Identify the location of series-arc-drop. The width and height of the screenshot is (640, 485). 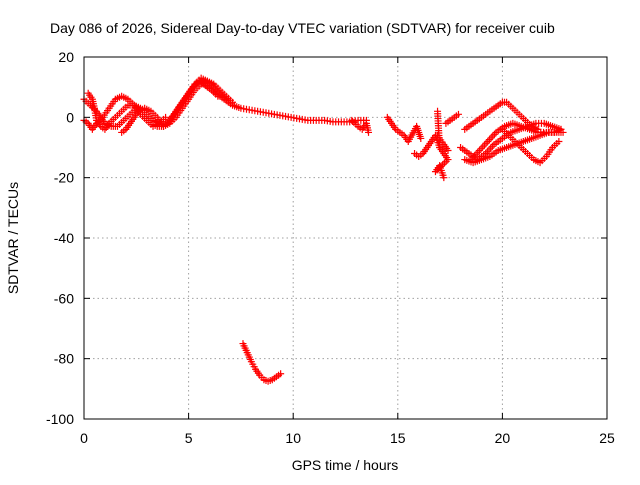
(262, 362).